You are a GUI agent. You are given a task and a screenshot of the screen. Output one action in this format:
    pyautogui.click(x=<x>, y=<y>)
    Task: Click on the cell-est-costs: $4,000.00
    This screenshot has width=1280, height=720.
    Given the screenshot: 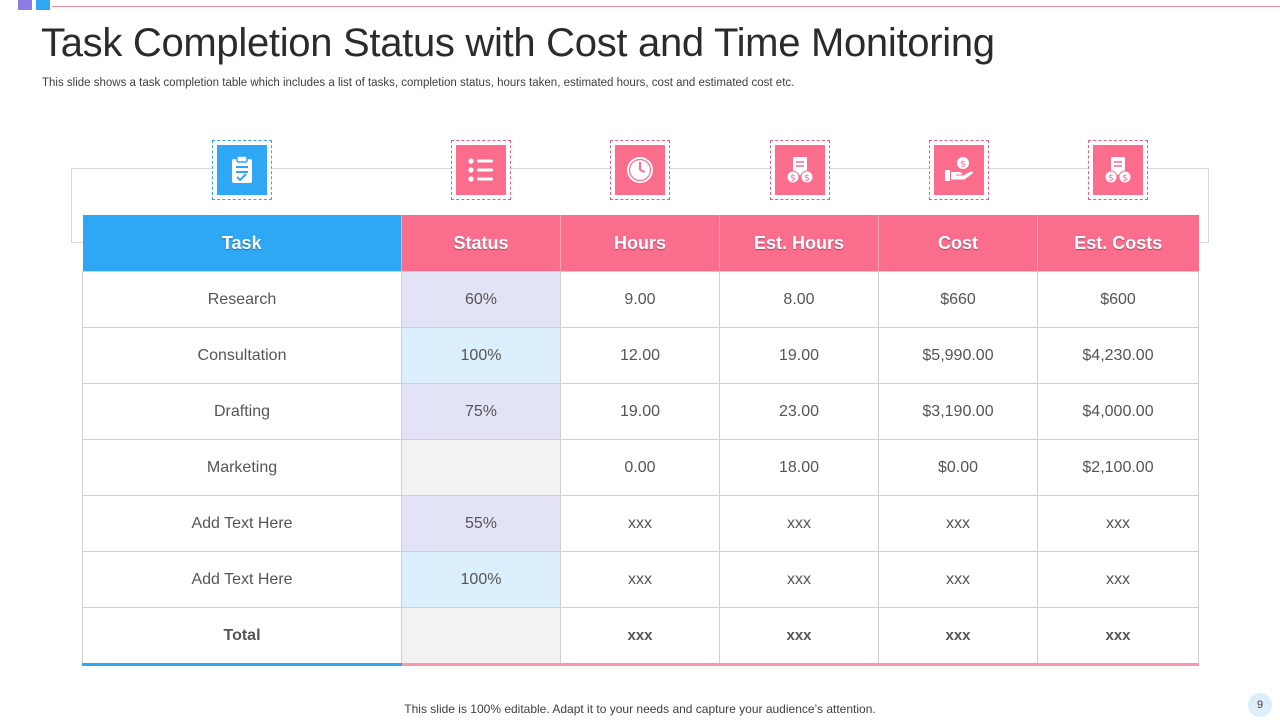 What is the action you would take?
    pyautogui.click(x=1118, y=411)
    